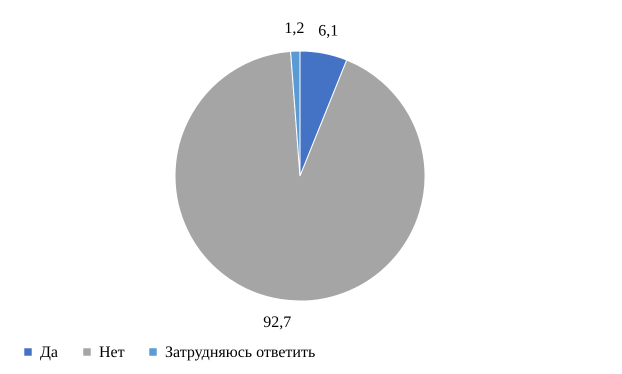 This screenshot has width=622, height=374. What do you see at coordinates (49, 352) in the screenshot?
I see `legend-label: Да` at bounding box center [49, 352].